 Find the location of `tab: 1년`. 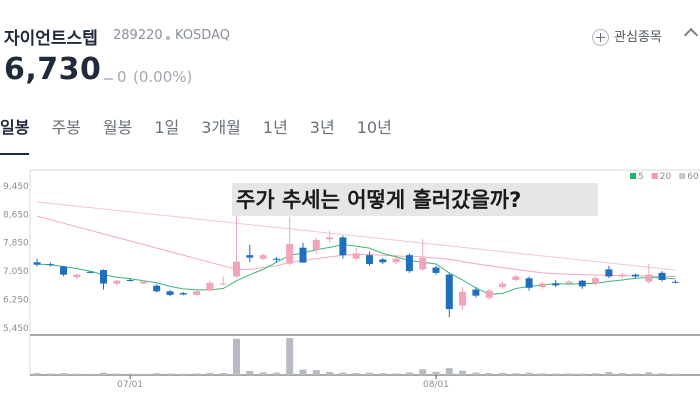

tab: 1년 is located at coordinates (275, 127).